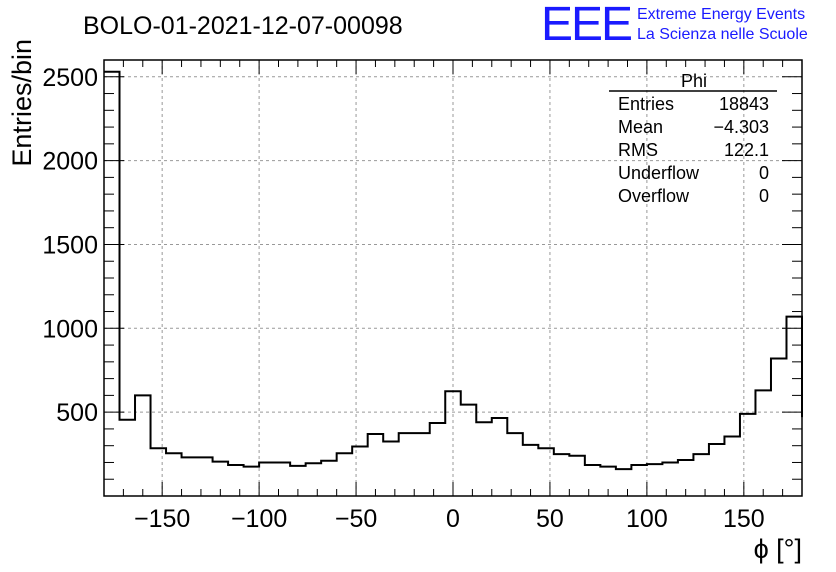  What do you see at coordinates (550, 519) in the screenshot?
I see `x-tick-label: 50` at bounding box center [550, 519].